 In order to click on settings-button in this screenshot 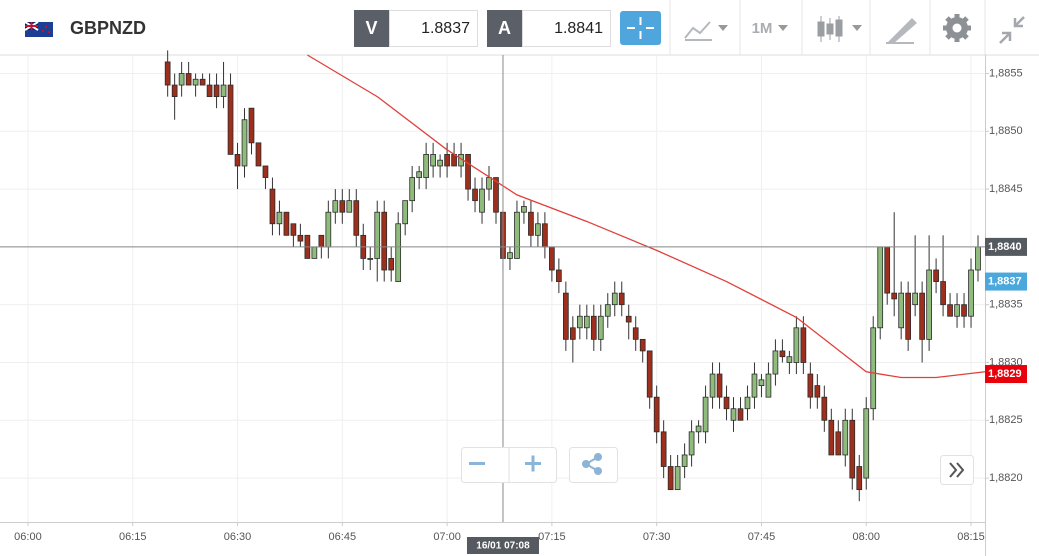, I will do `click(957, 28)`.